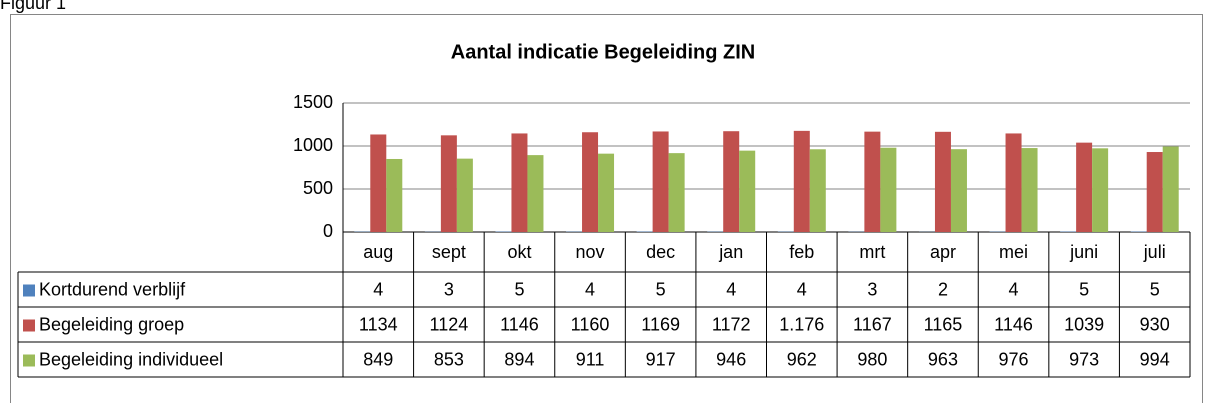 The image size is (1206, 403). What do you see at coordinates (603, 52) in the screenshot?
I see `chart-title: Aantal indicatie Begeleiding ZIN` at bounding box center [603, 52].